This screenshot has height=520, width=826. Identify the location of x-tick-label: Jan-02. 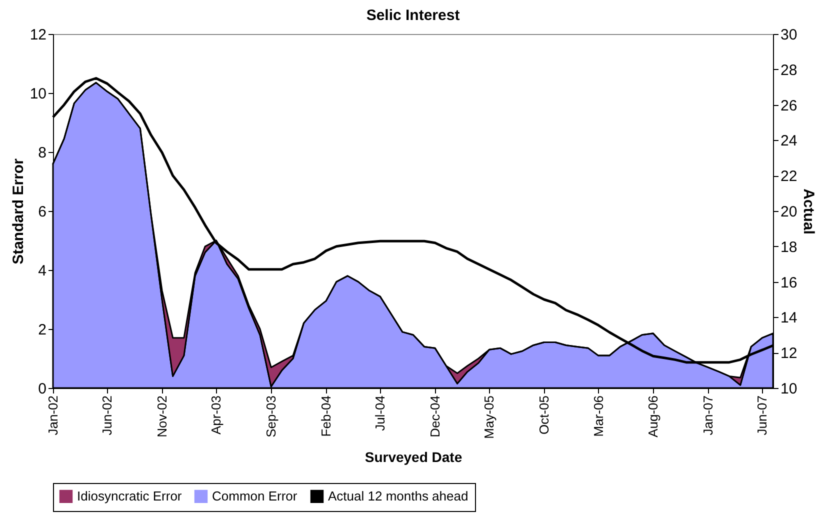
(53, 416).